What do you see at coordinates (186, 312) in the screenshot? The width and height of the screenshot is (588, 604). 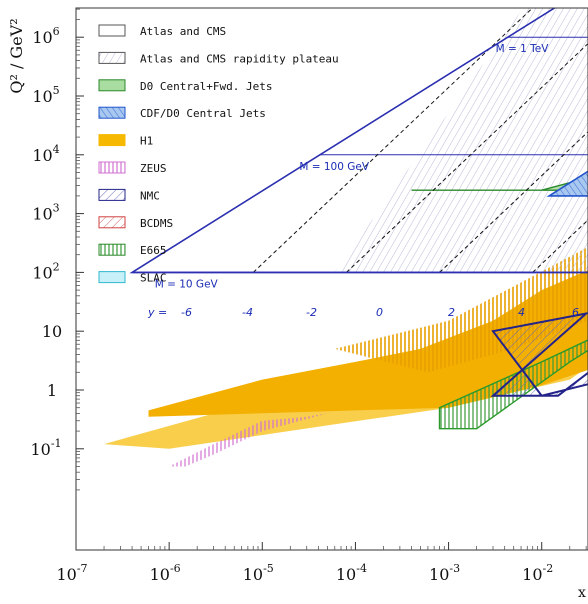 I see `rapidity-label: -6` at bounding box center [186, 312].